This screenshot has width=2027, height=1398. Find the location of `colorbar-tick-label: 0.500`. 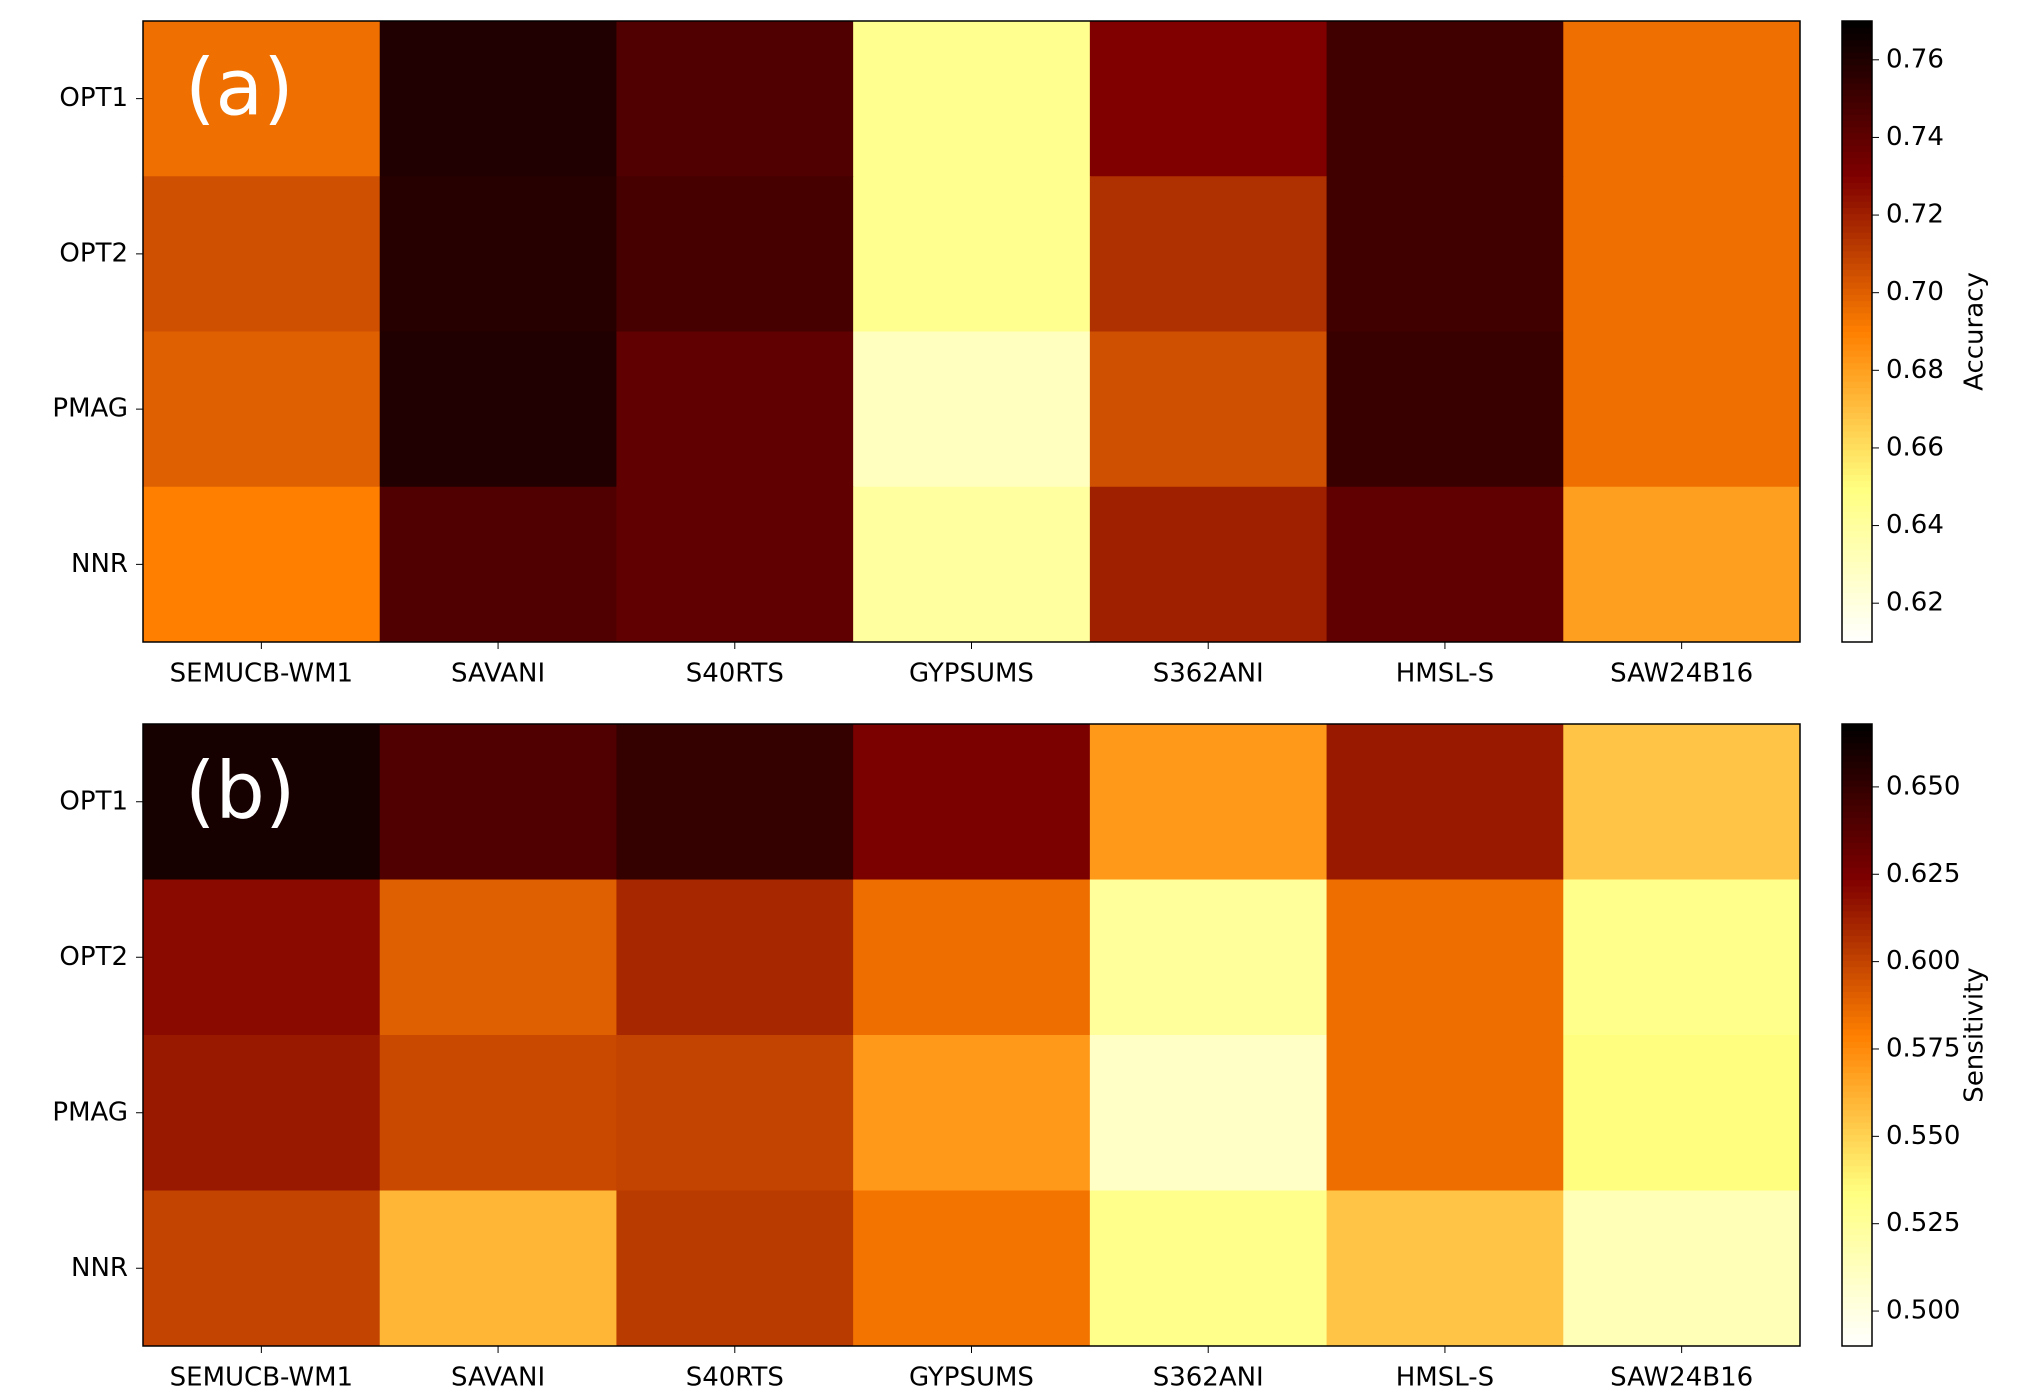

colorbar-tick-label: 0.500 is located at coordinates (1923, 1311).